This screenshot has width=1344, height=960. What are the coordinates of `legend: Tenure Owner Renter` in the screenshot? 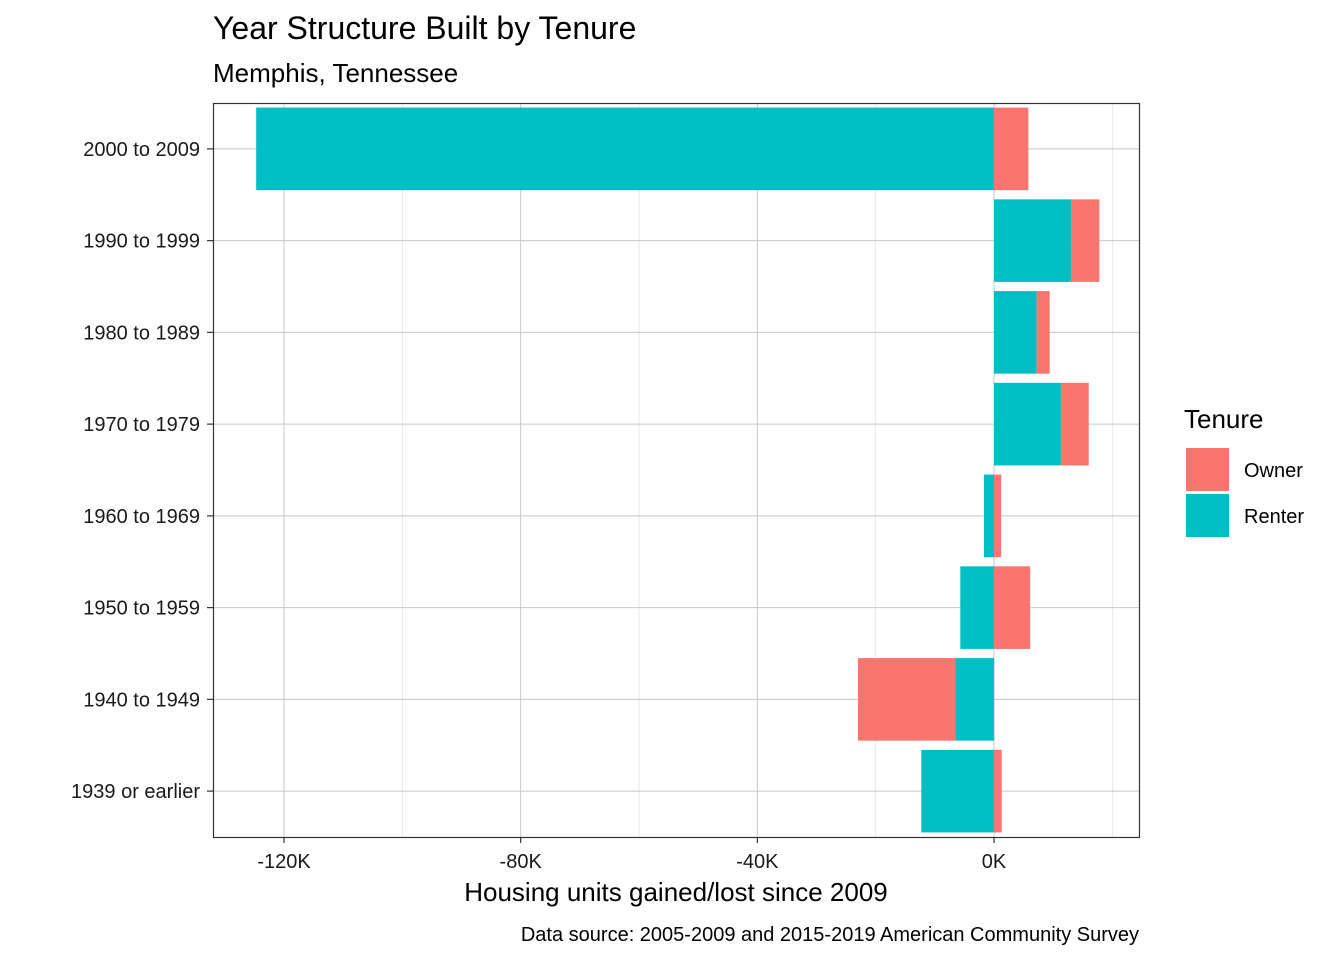 It's located at (1244, 470).